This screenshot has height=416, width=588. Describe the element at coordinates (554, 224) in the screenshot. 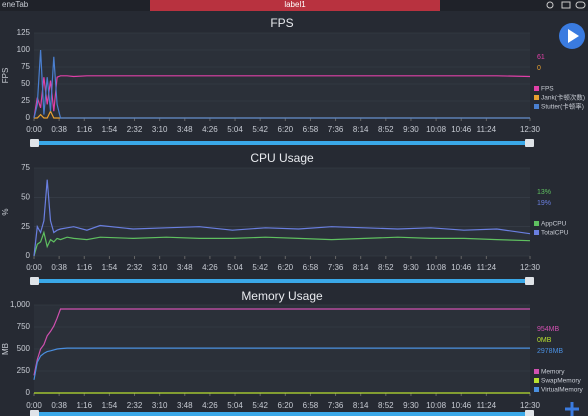

I see `legend-label: AppCPU` at that location.